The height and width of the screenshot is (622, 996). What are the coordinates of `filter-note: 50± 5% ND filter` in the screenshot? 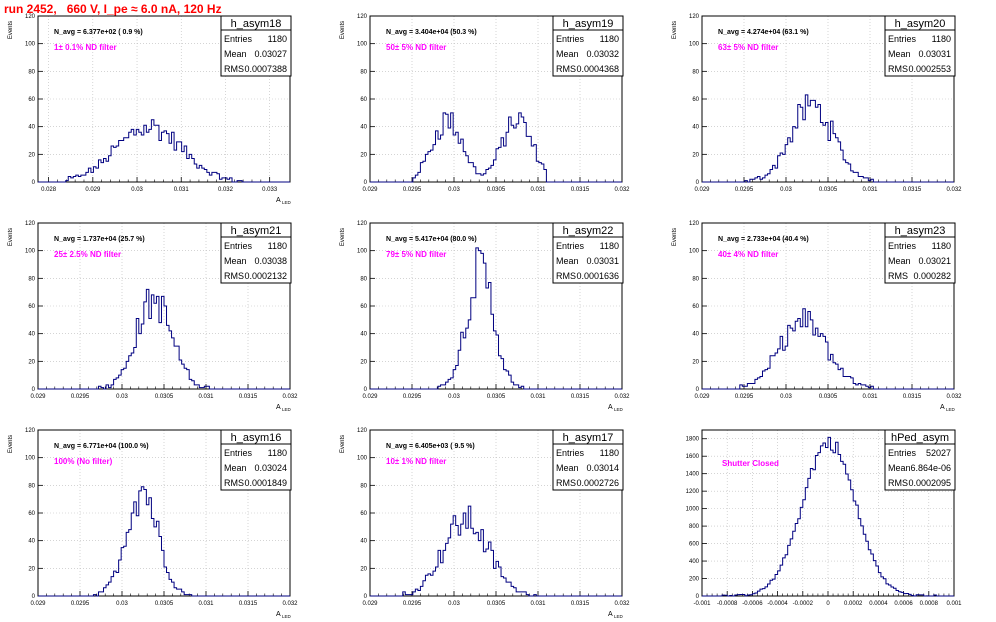 It's located at (416, 47).